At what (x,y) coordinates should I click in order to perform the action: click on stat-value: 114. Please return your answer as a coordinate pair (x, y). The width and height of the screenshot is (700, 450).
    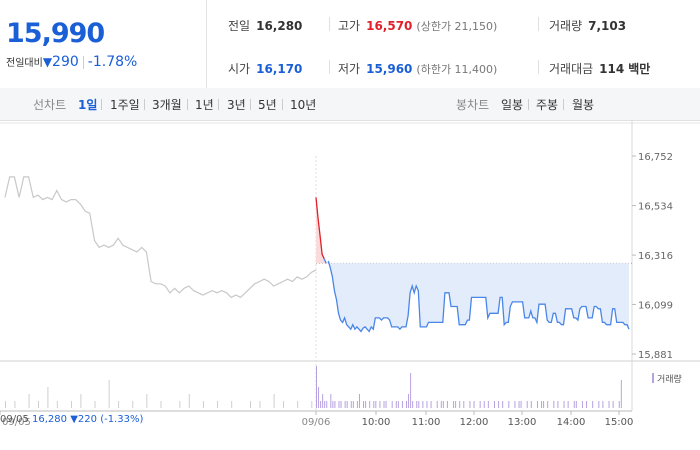
    Looking at the image, I should click on (612, 69).